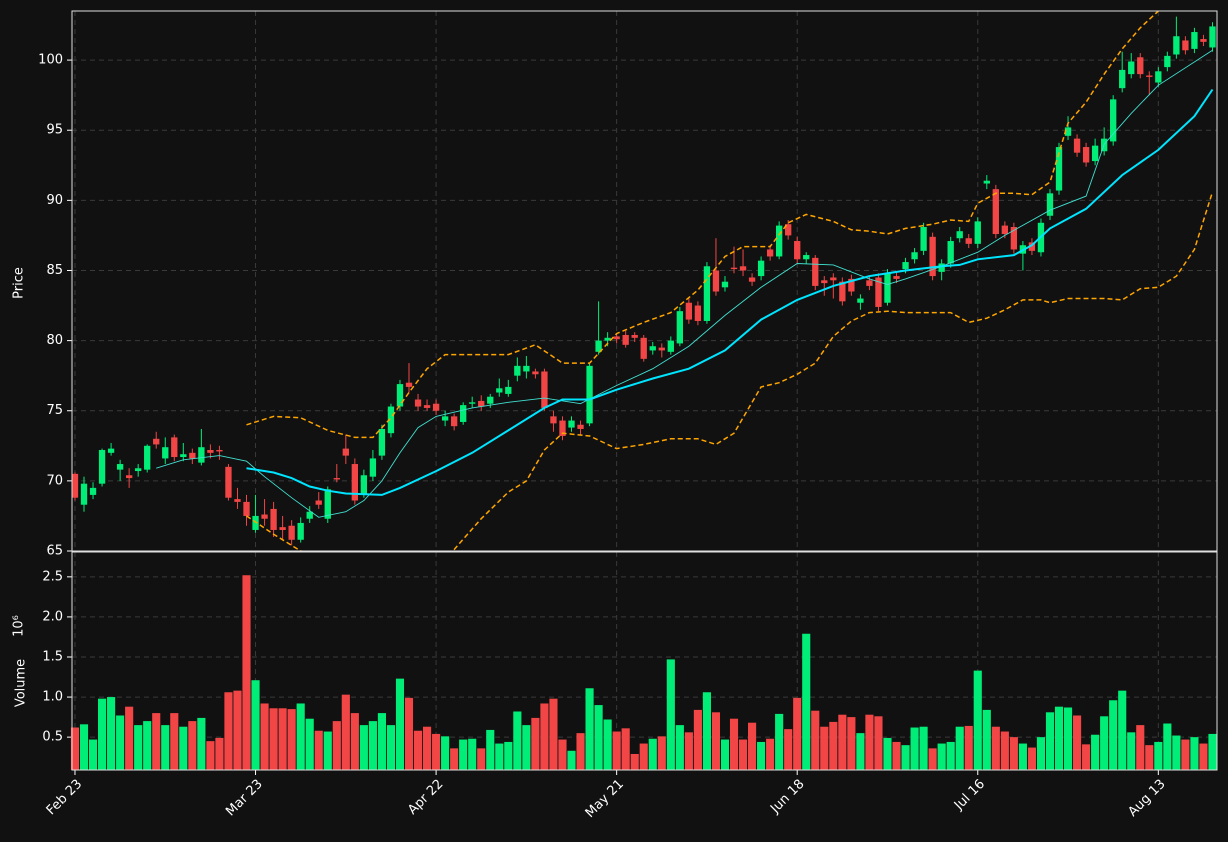 The image size is (1228, 842). Describe the element at coordinates (54, 130) in the screenshot. I see `y-tick-label: 95` at that location.